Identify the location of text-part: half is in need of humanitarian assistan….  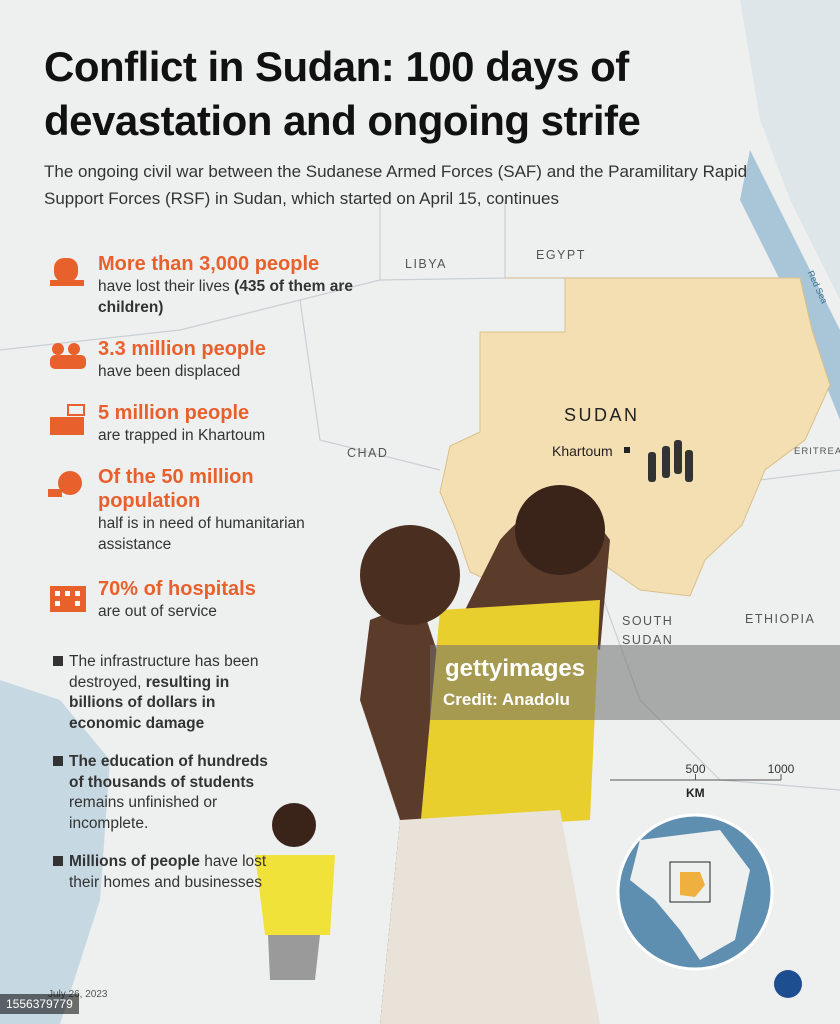
(201, 534).